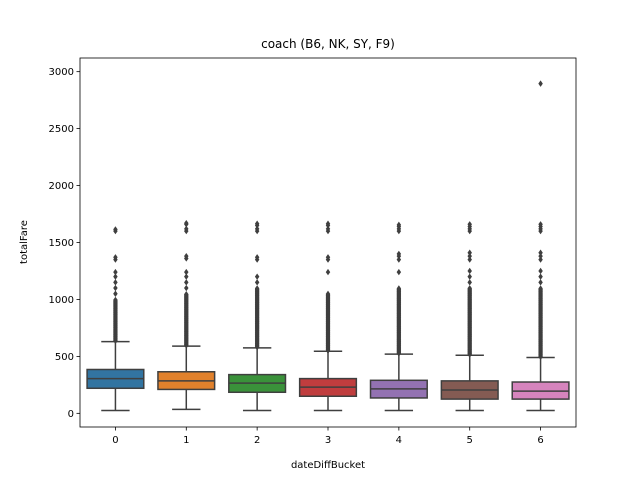 The image size is (640, 480). I want to click on x-tick-label: 5, so click(470, 440).